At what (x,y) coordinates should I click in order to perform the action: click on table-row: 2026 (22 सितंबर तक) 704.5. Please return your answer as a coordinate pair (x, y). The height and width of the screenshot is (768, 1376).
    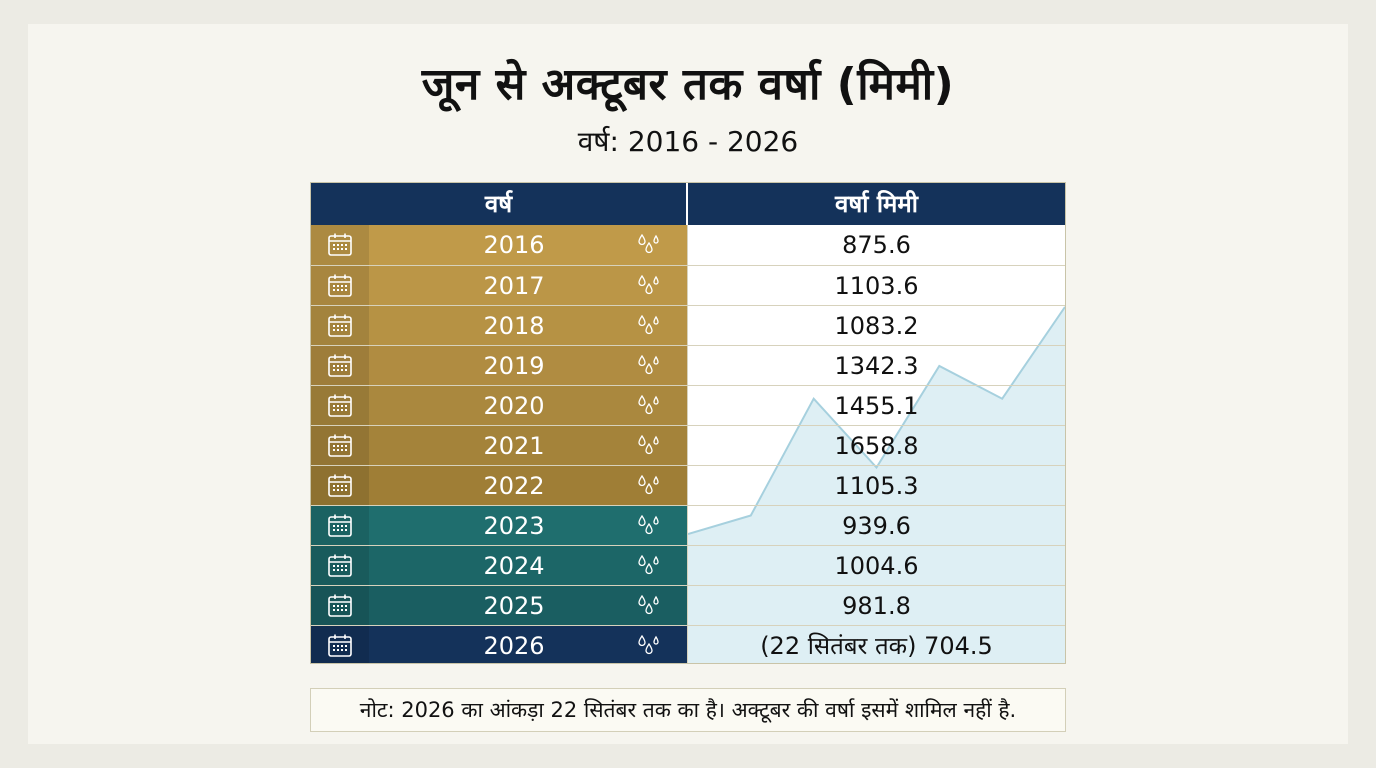
    Looking at the image, I should click on (688, 644).